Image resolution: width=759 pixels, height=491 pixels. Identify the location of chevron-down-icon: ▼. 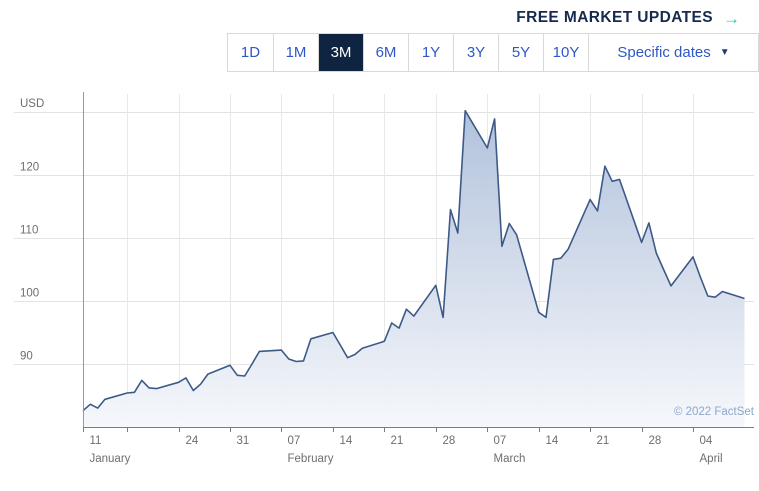
(724, 52).